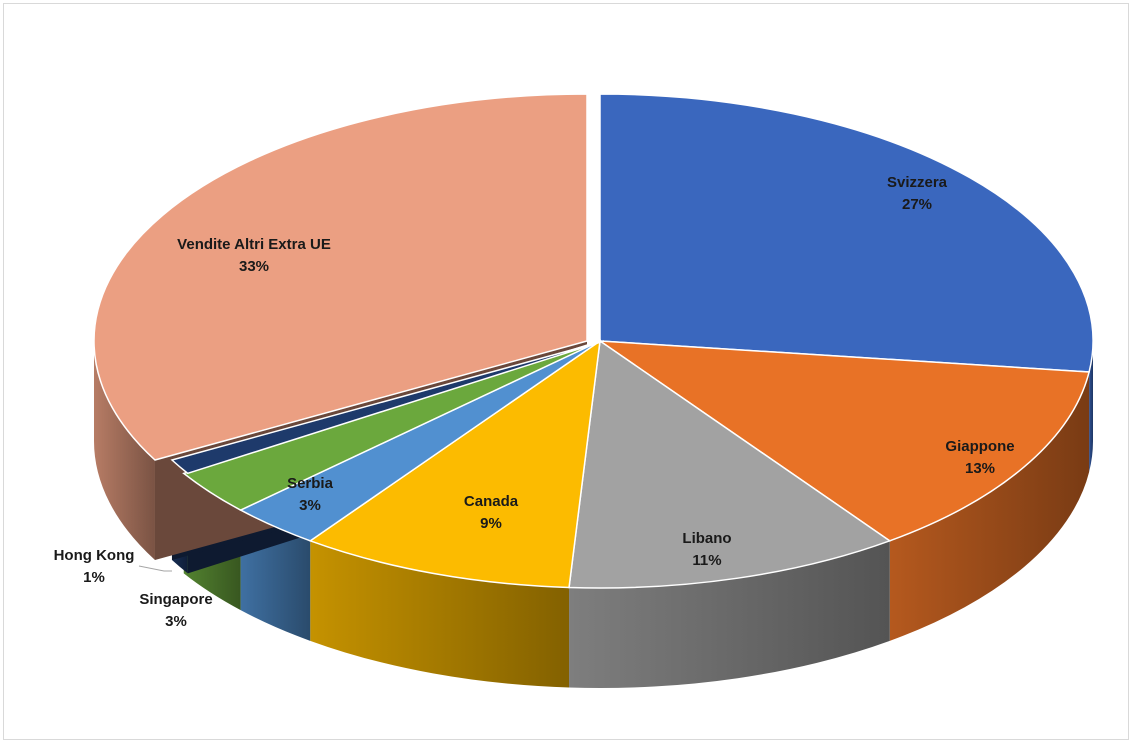  What do you see at coordinates (310, 483) in the screenshot?
I see `label-serbia: Serbia` at bounding box center [310, 483].